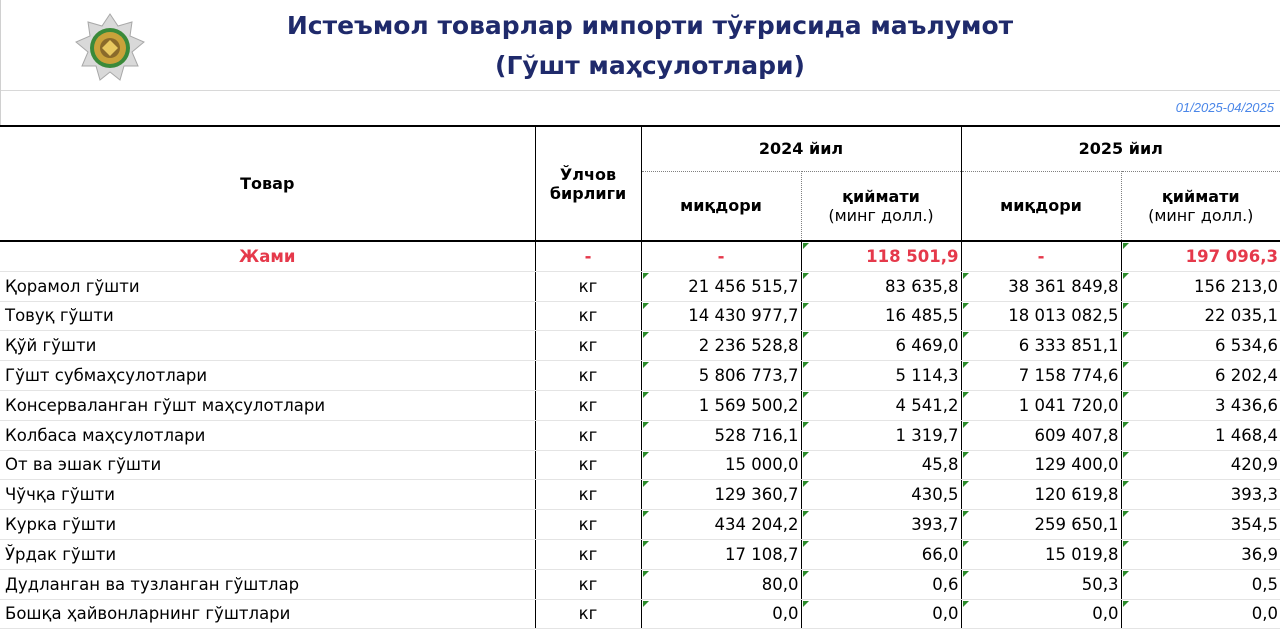  What do you see at coordinates (1200, 435) in the screenshot?
I see `row-value-2025: 1 468,4` at bounding box center [1200, 435].